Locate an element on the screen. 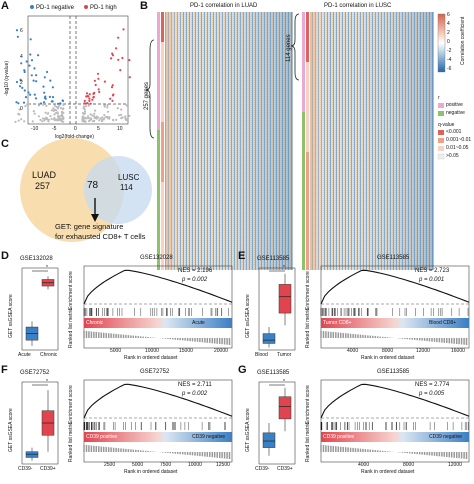  panel-letter-f: F is located at coordinates (4, 370).